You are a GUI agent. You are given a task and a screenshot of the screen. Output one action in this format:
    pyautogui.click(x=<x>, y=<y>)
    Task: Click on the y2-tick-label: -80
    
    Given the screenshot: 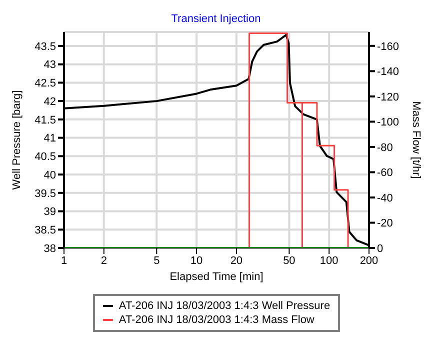 What is the action you would take?
    pyautogui.click(x=385, y=148)
    